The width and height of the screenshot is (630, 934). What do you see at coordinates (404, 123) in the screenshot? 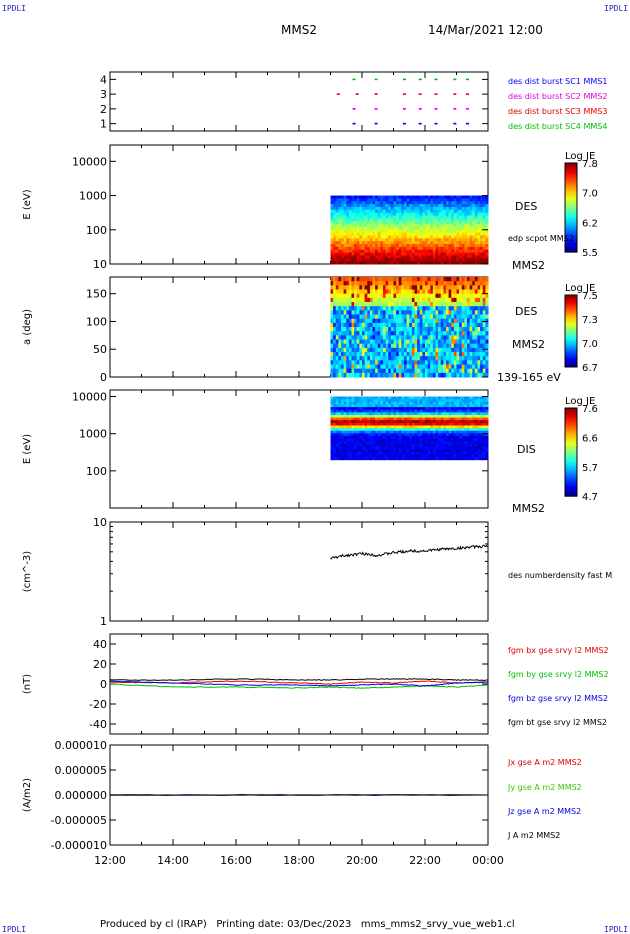
I see `burst-marker` at bounding box center [404, 123].